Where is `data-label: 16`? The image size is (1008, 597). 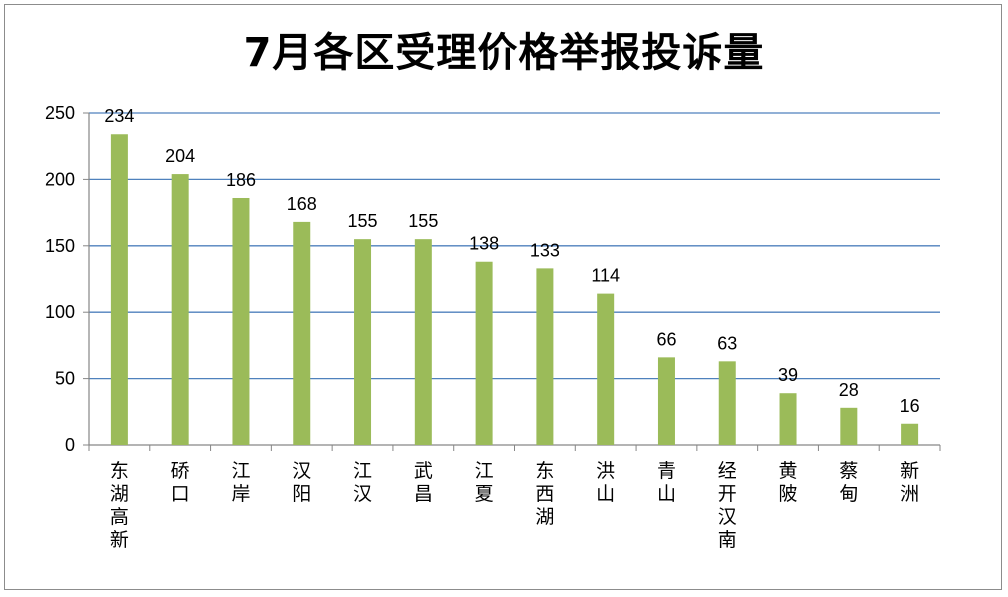 data-label: 16 is located at coordinates (910, 406).